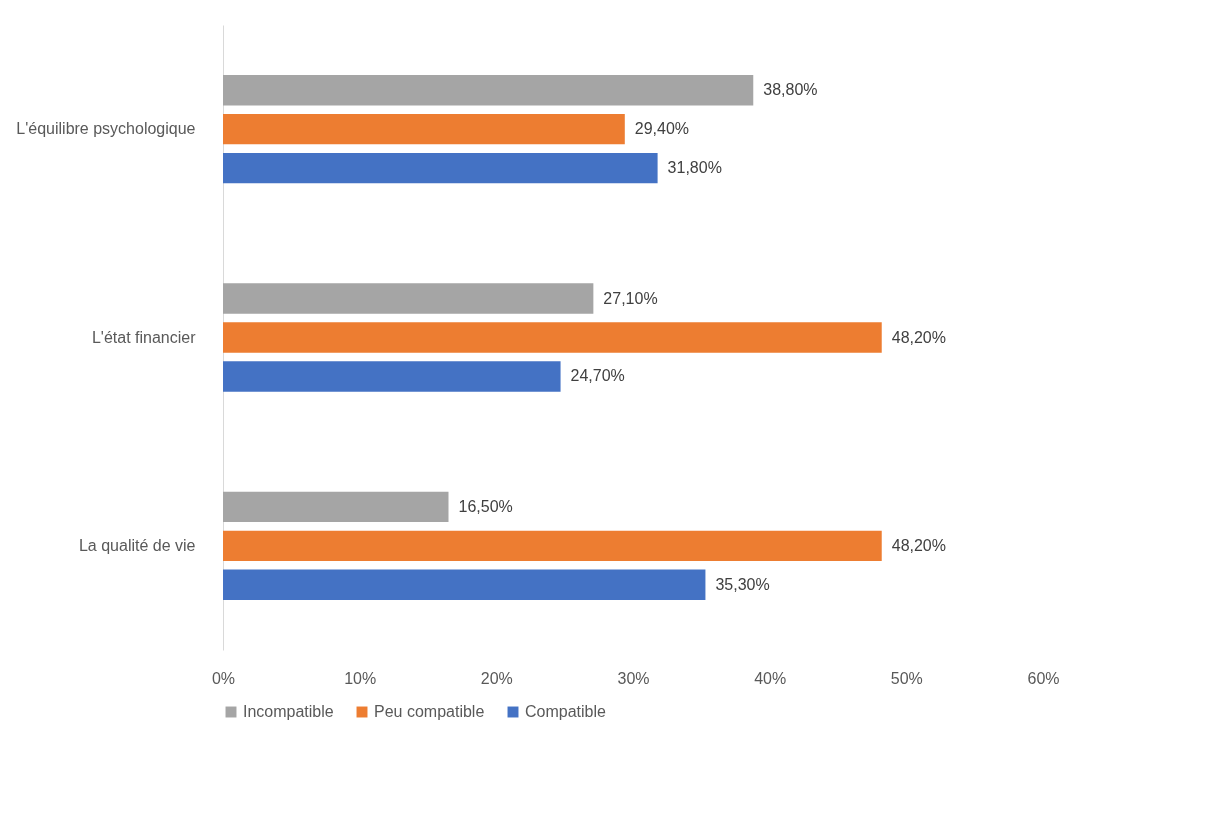 The image size is (1206, 815). What do you see at coordinates (694, 168) in the screenshot?
I see `data-label: 31,80%` at bounding box center [694, 168].